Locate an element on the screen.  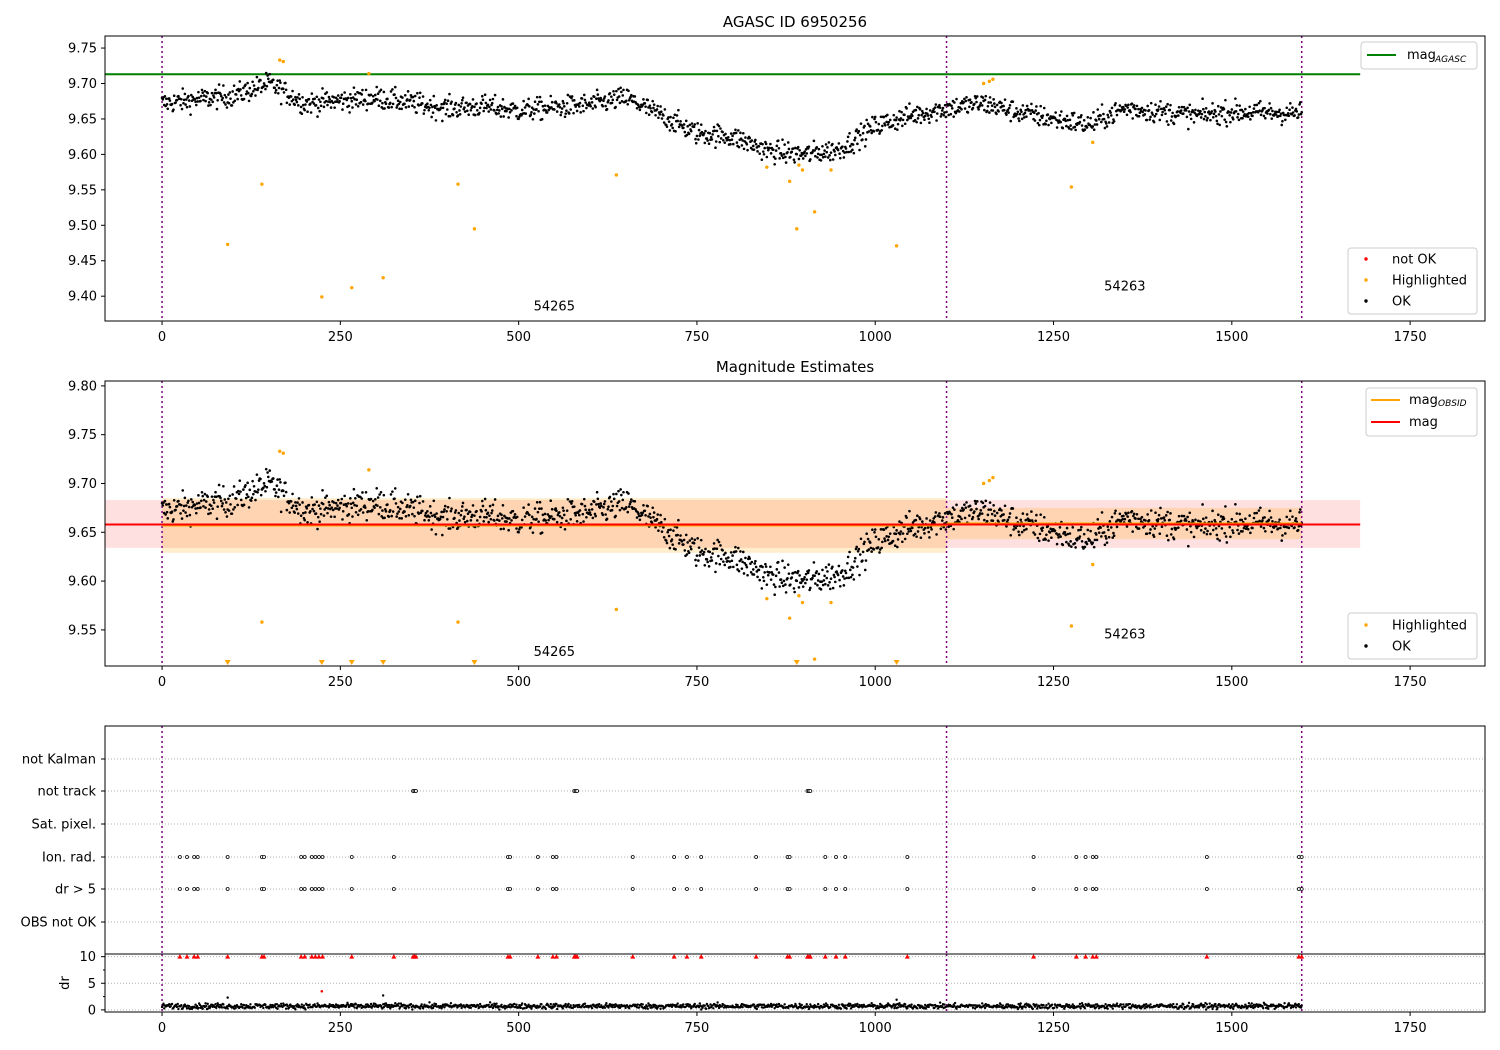
chart-title: AGASC ID 6950256 is located at coordinates (795, 22).